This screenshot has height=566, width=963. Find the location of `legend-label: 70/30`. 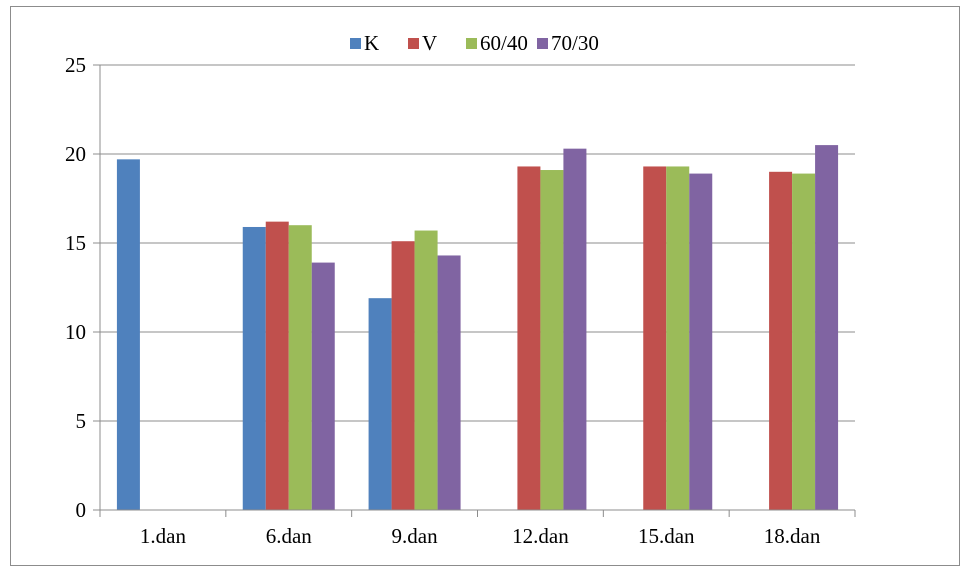

legend-label: 70/30 is located at coordinates (575, 43).